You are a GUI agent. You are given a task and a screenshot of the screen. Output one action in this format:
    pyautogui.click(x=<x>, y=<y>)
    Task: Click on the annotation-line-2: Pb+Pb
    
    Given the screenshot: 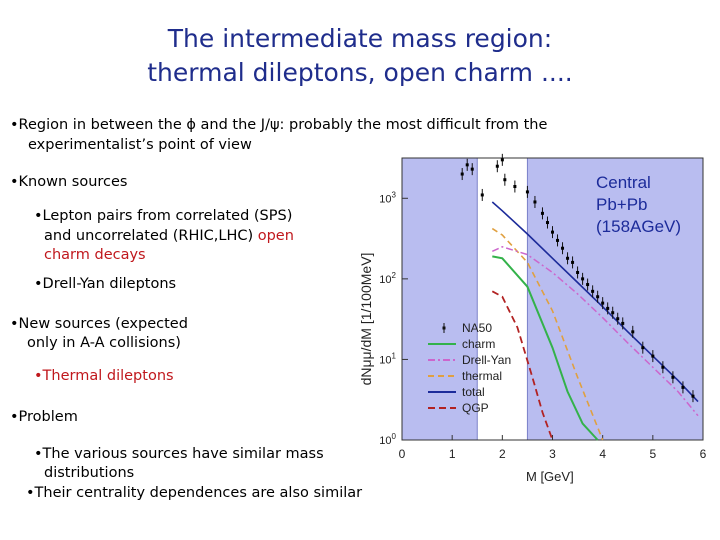 What is the action you would take?
    pyautogui.click(x=622, y=204)
    